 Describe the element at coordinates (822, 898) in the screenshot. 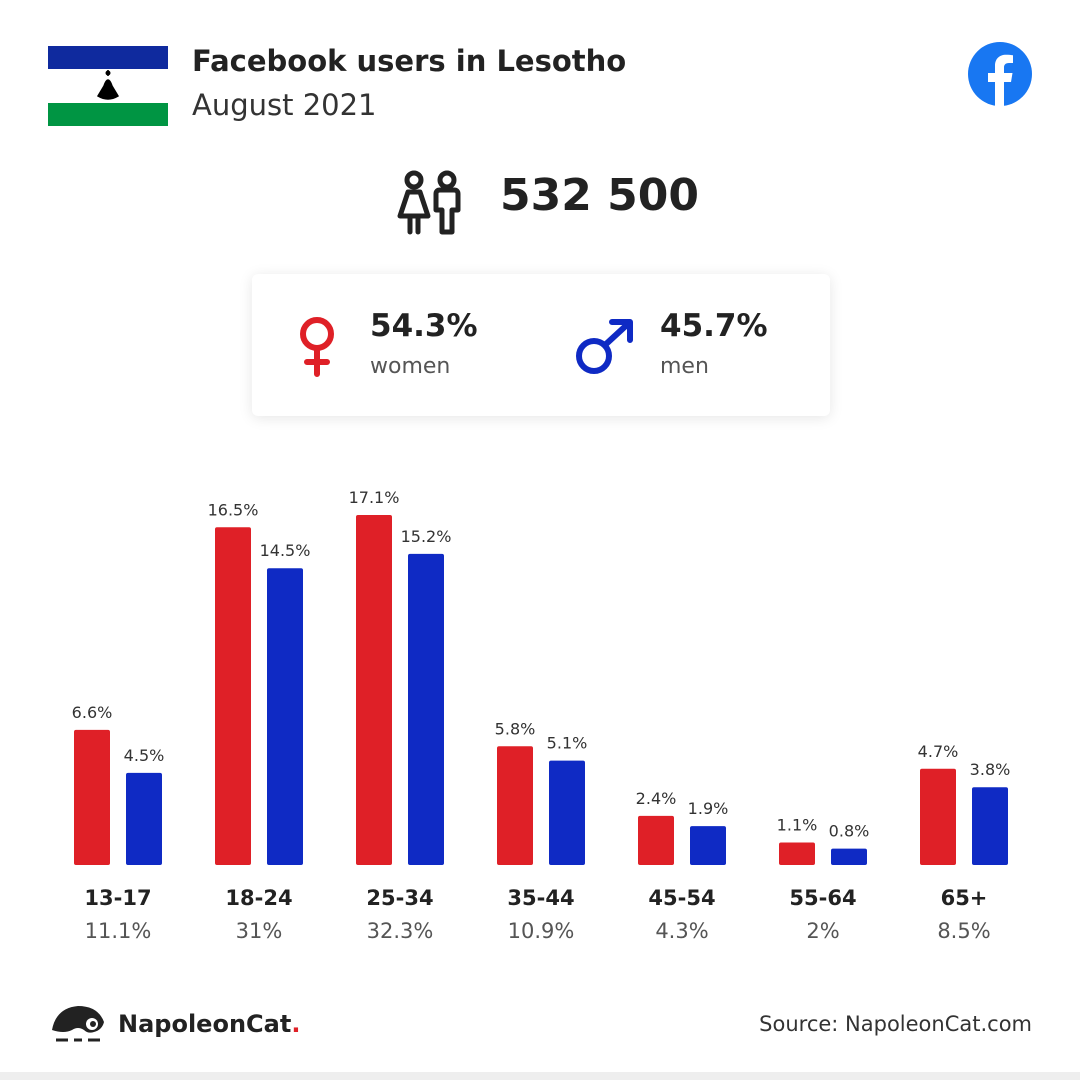

I see `category-label: 55-64` at that location.